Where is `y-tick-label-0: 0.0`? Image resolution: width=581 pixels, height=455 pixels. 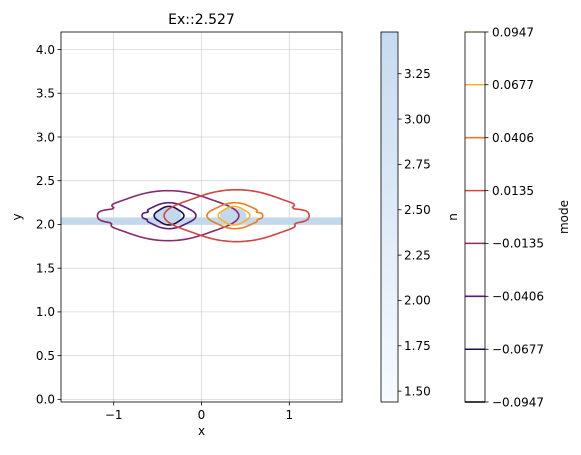 y-tick-label-0: 0.0 is located at coordinates (45, 400).